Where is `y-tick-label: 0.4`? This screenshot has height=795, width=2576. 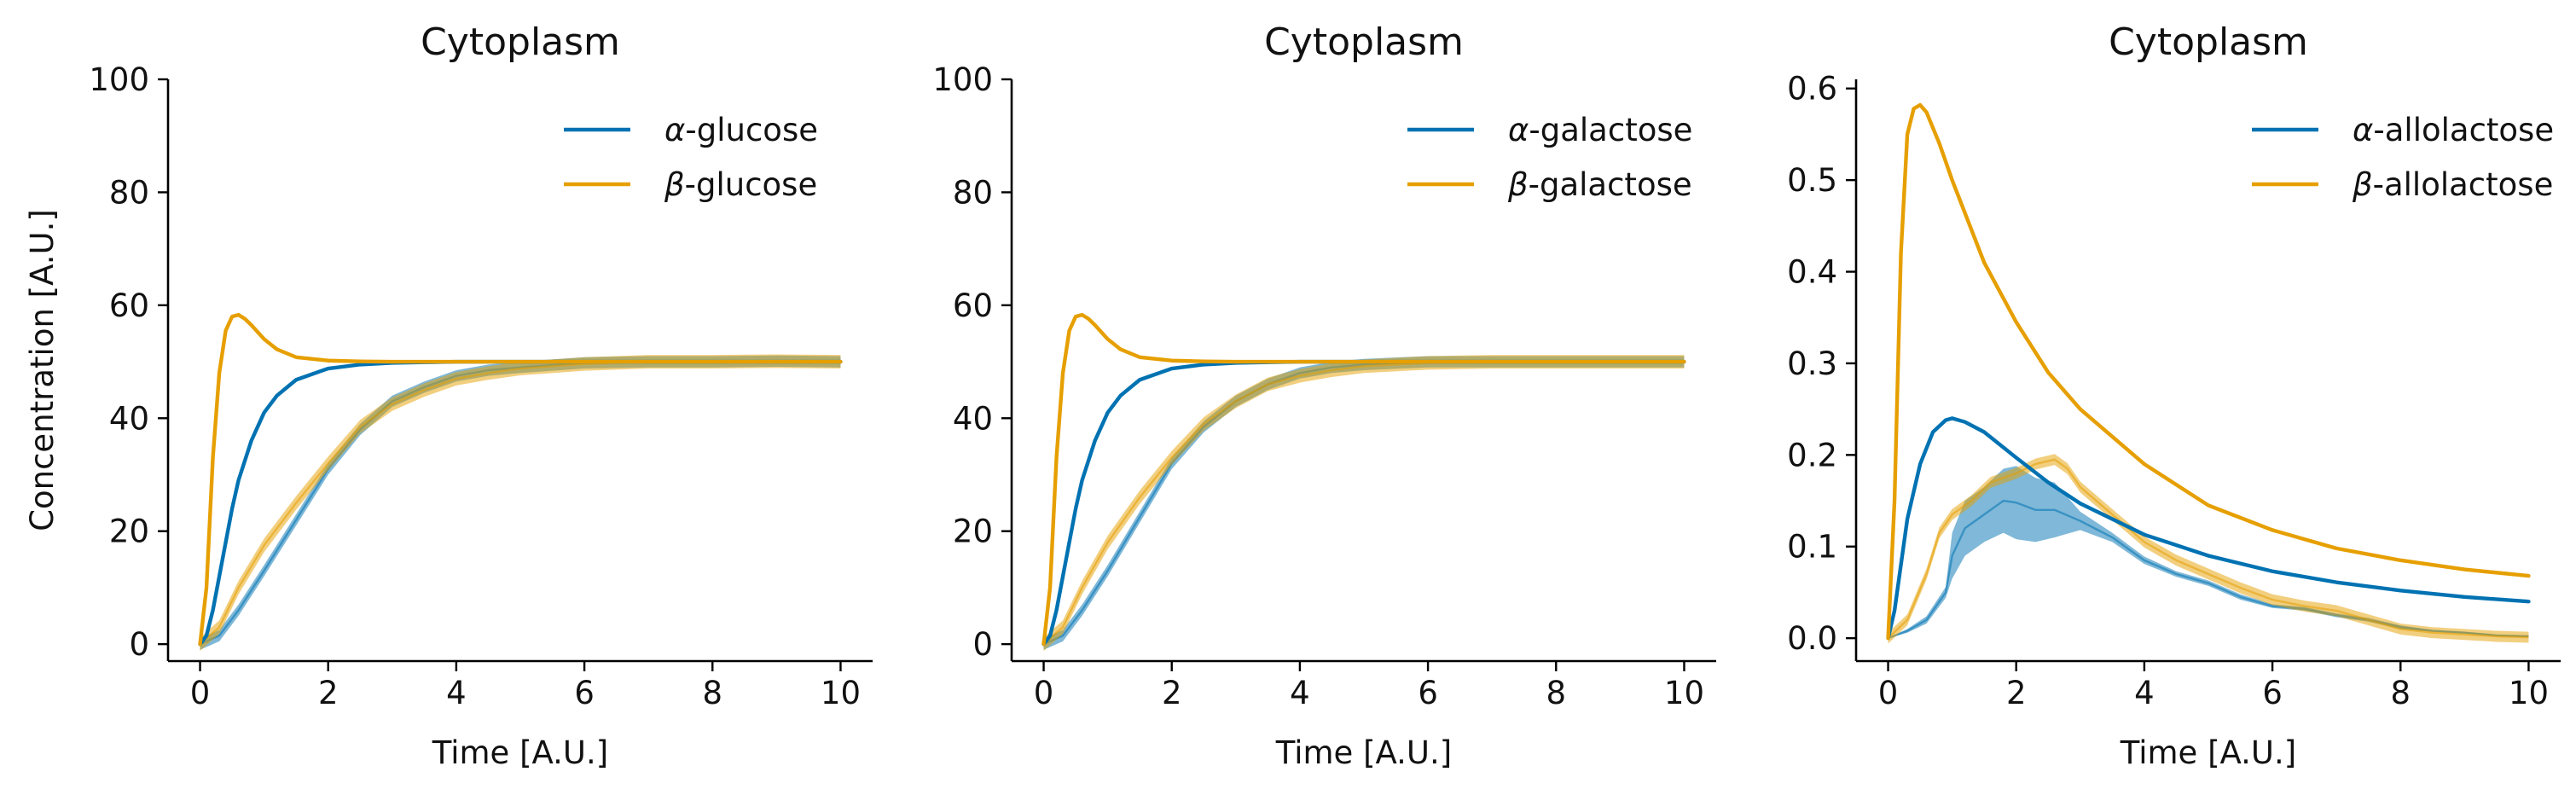 y-tick-label: 0.4 is located at coordinates (1812, 272).